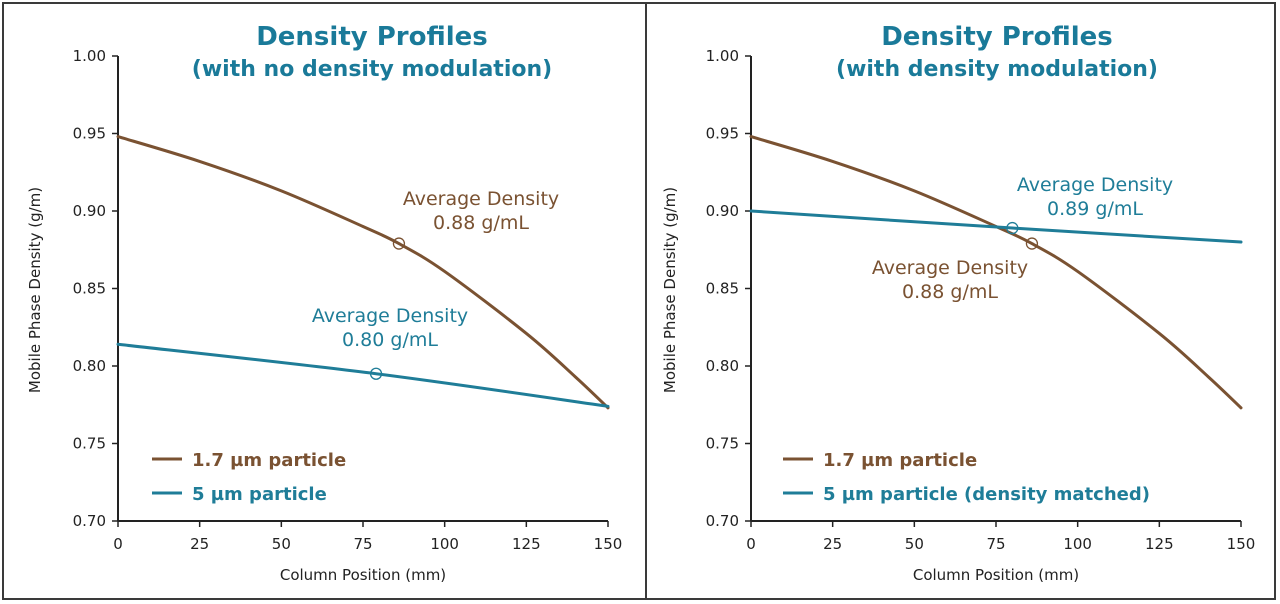 This screenshot has height=604, width=1280. What do you see at coordinates (997, 69) in the screenshot?
I see `chart-subtitle: (with density modulation)` at bounding box center [997, 69].